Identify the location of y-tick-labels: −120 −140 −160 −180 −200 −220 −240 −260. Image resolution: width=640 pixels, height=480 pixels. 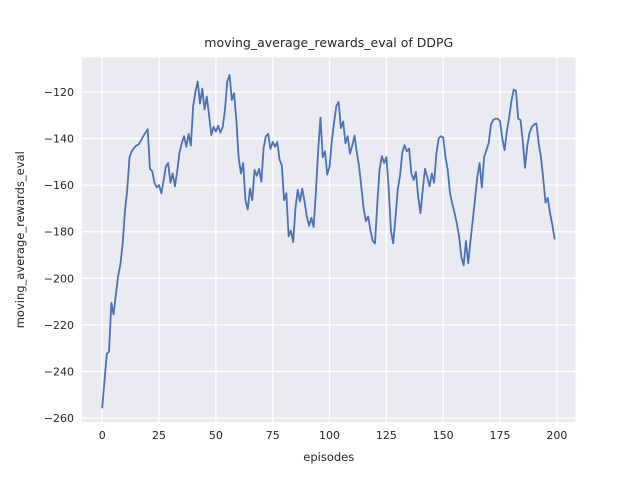
(59, 255).